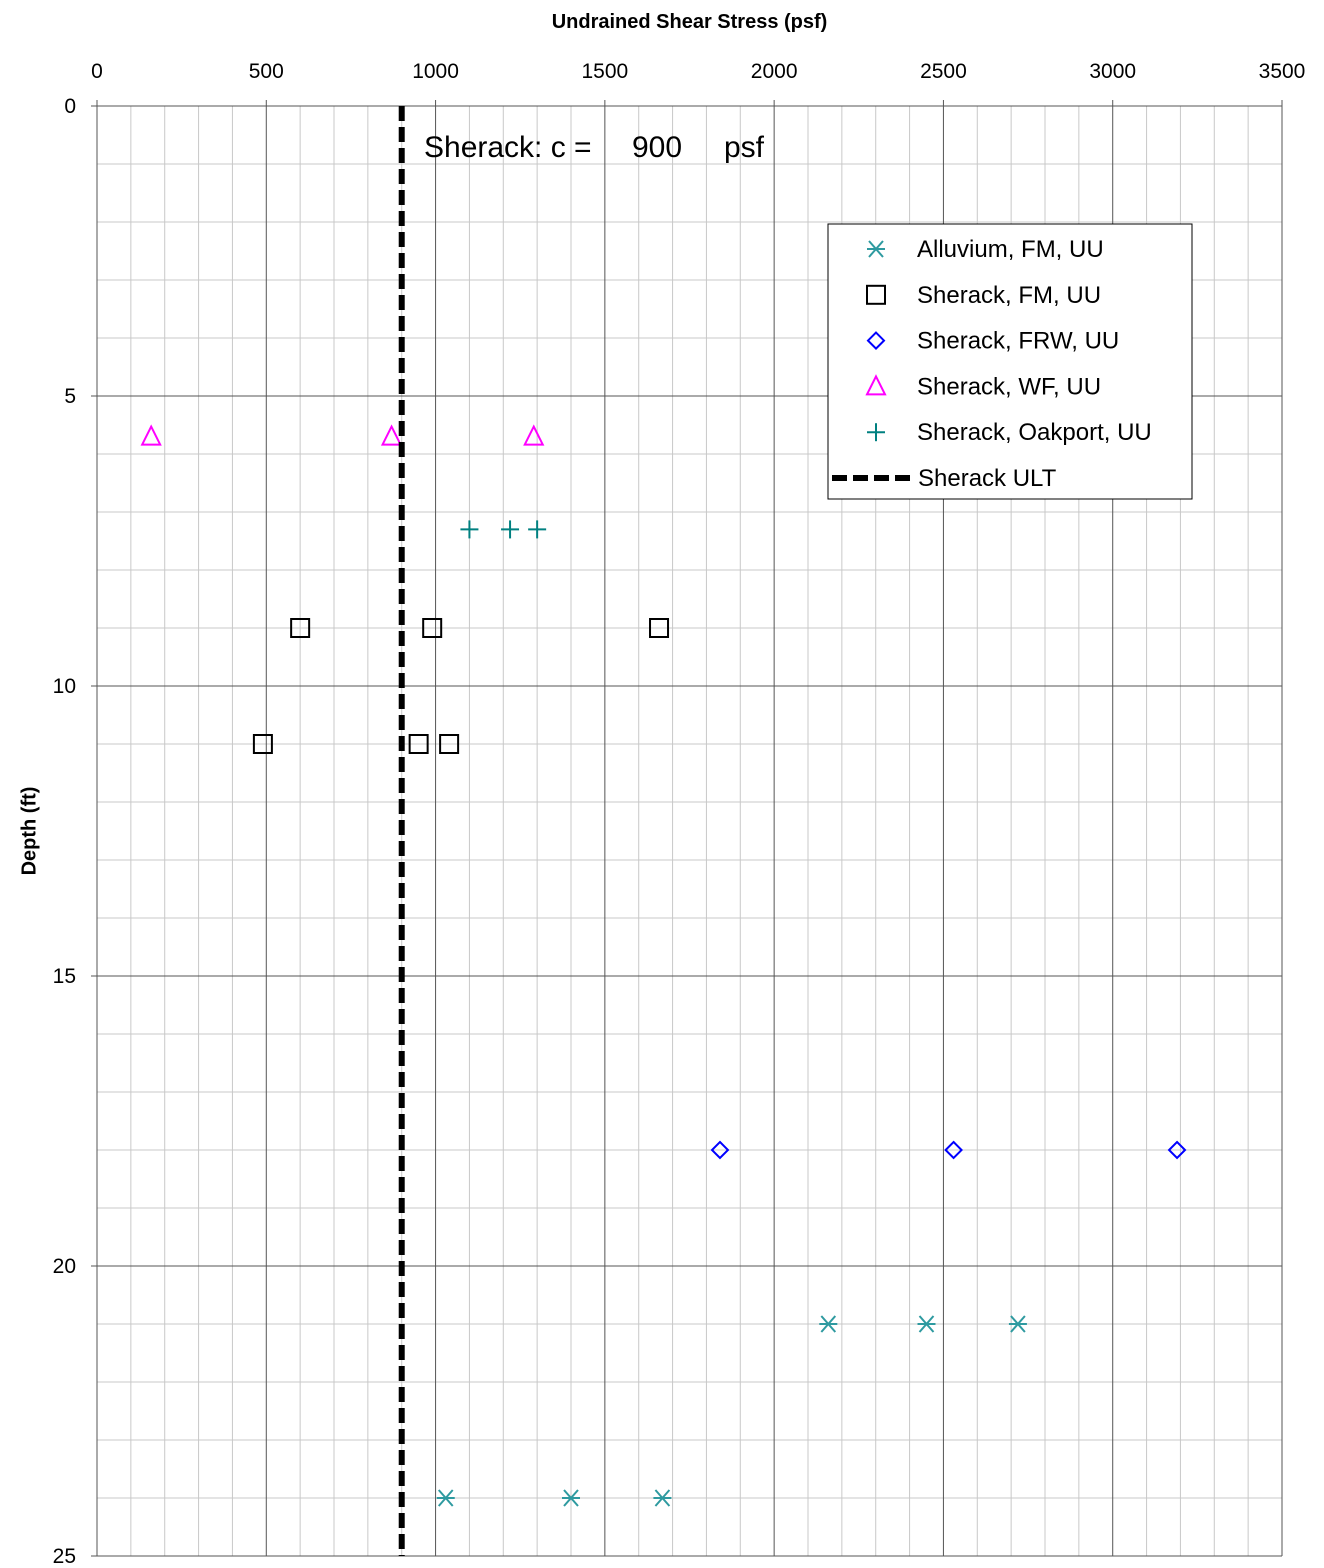  What do you see at coordinates (731, 1411) in the screenshot?
I see `series-alluvium-fm-uu` at bounding box center [731, 1411].